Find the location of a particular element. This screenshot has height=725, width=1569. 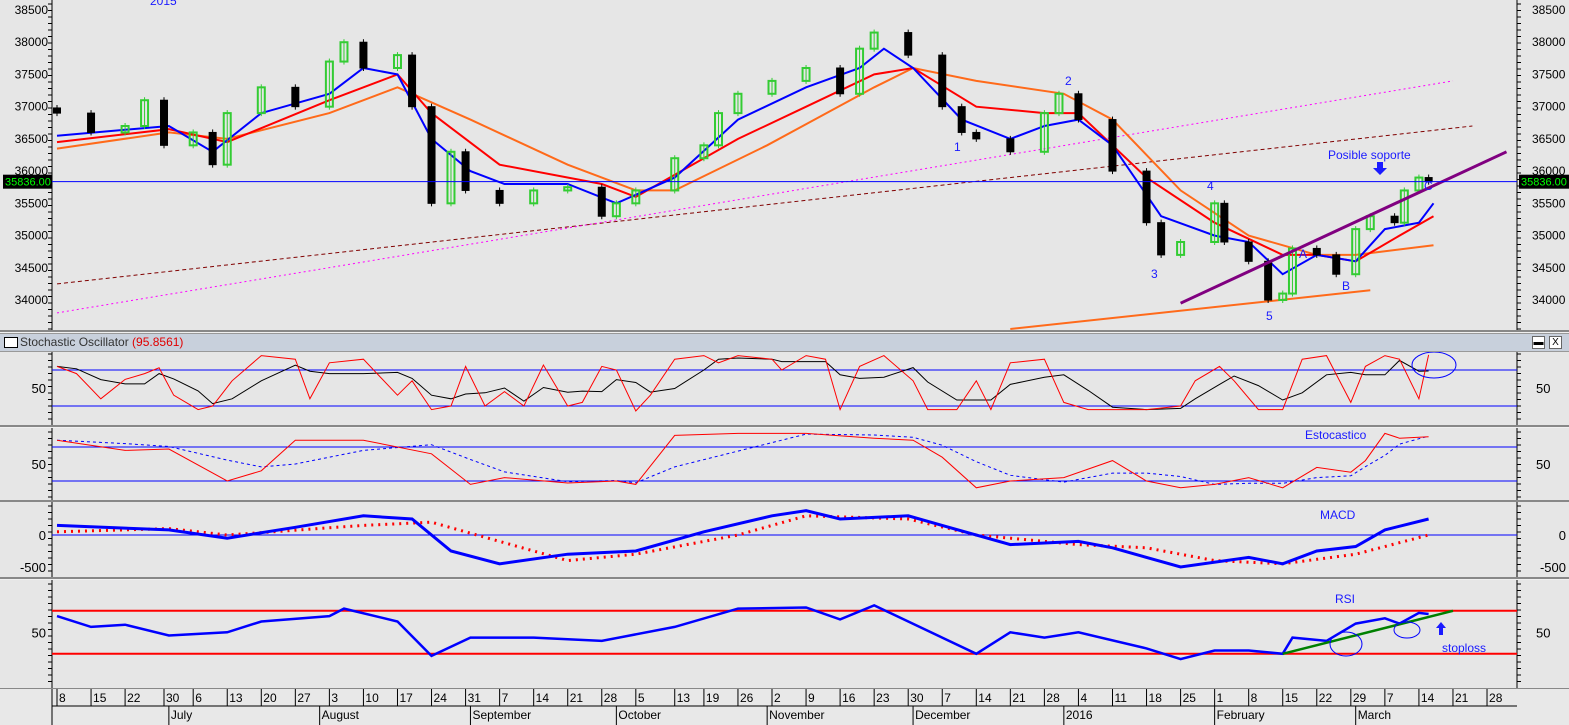

month-label: October is located at coordinates (639, 715).